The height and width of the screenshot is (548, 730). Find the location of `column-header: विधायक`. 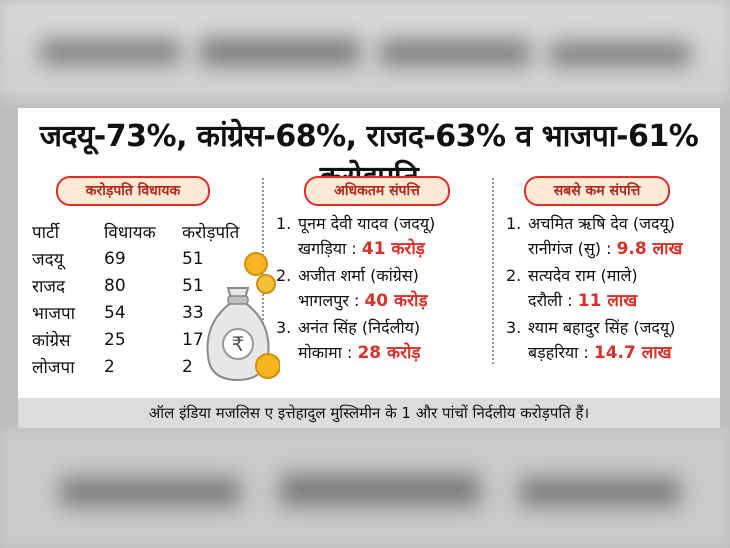

column-header: विधायक is located at coordinates (130, 233).